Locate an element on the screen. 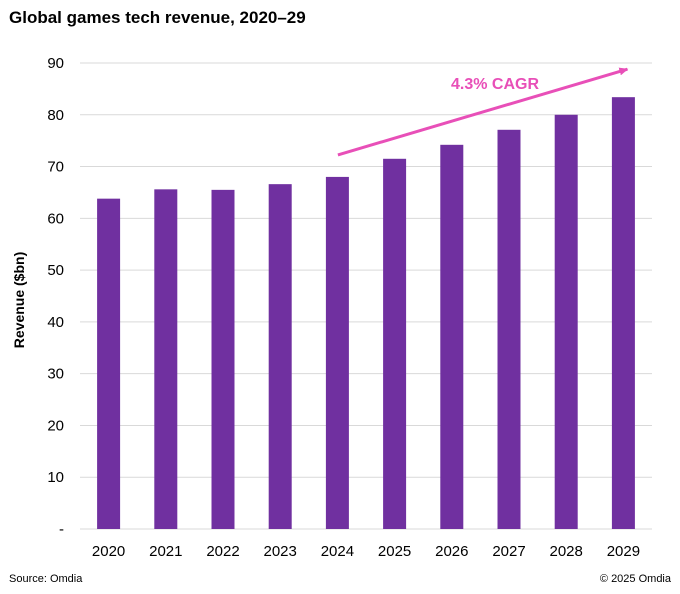  bar-2025 is located at coordinates (395, 344).